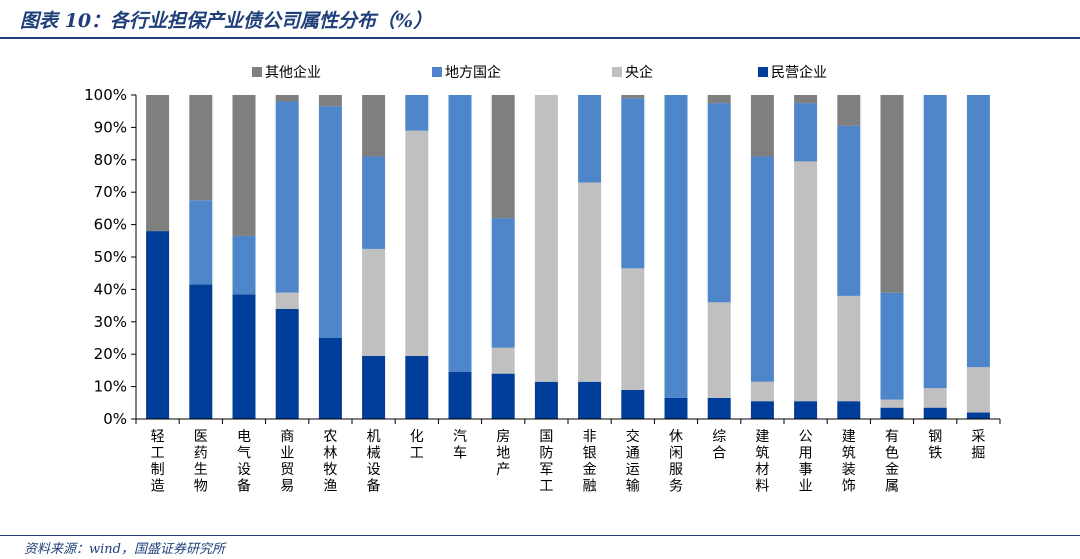 The image size is (1080, 559). I want to click on figure-title: 图表 10：各行业担保产业债公司属性分布（%）, so click(226, 21).